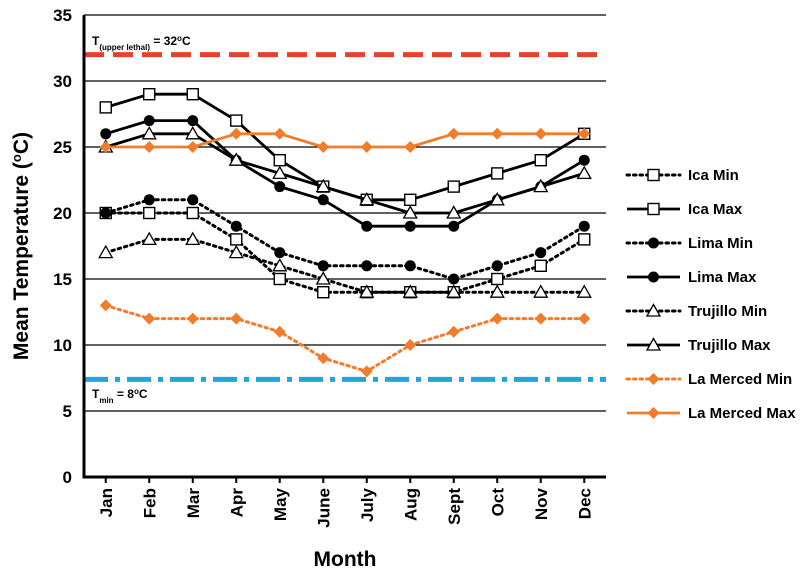  I want to click on data-point-ica-min-nov, so click(540, 265).